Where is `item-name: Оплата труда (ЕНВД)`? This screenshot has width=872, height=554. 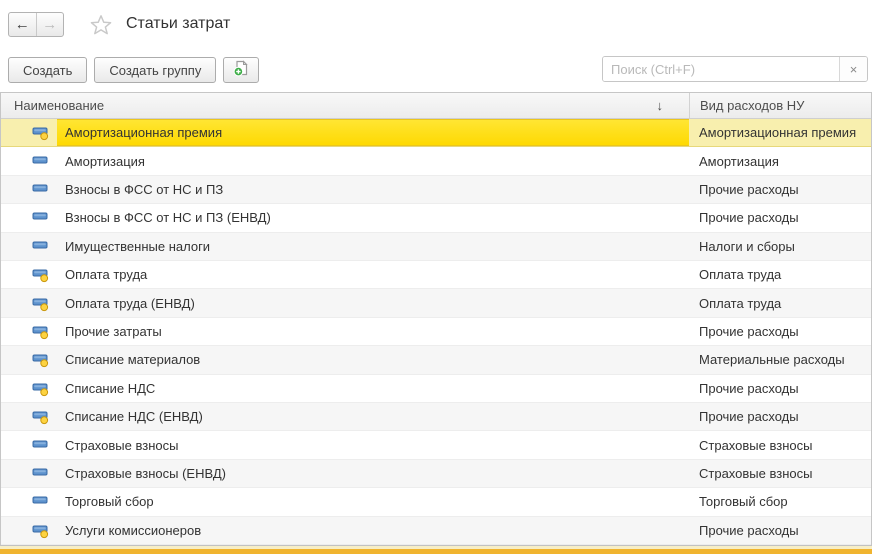
item-name: Оплата труда (ЕНВД) is located at coordinates (130, 303).